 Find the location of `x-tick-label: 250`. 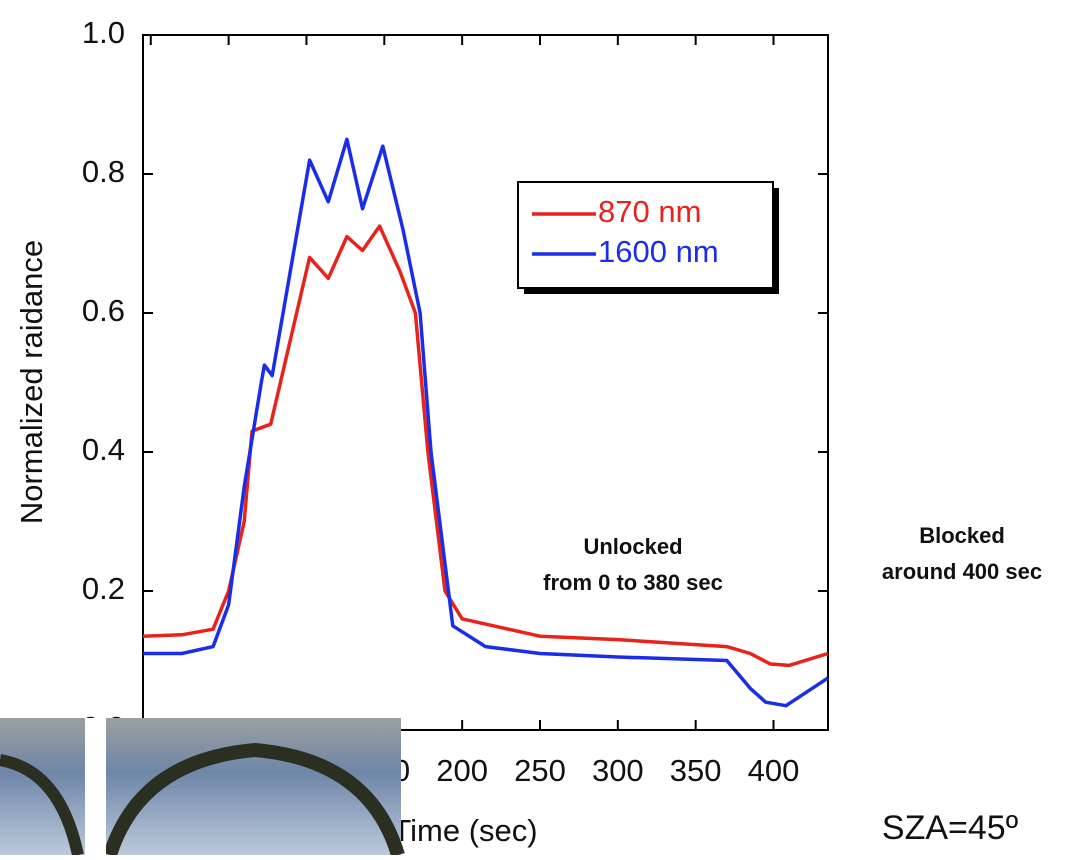

x-tick-label: 250 is located at coordinates (540, 770).